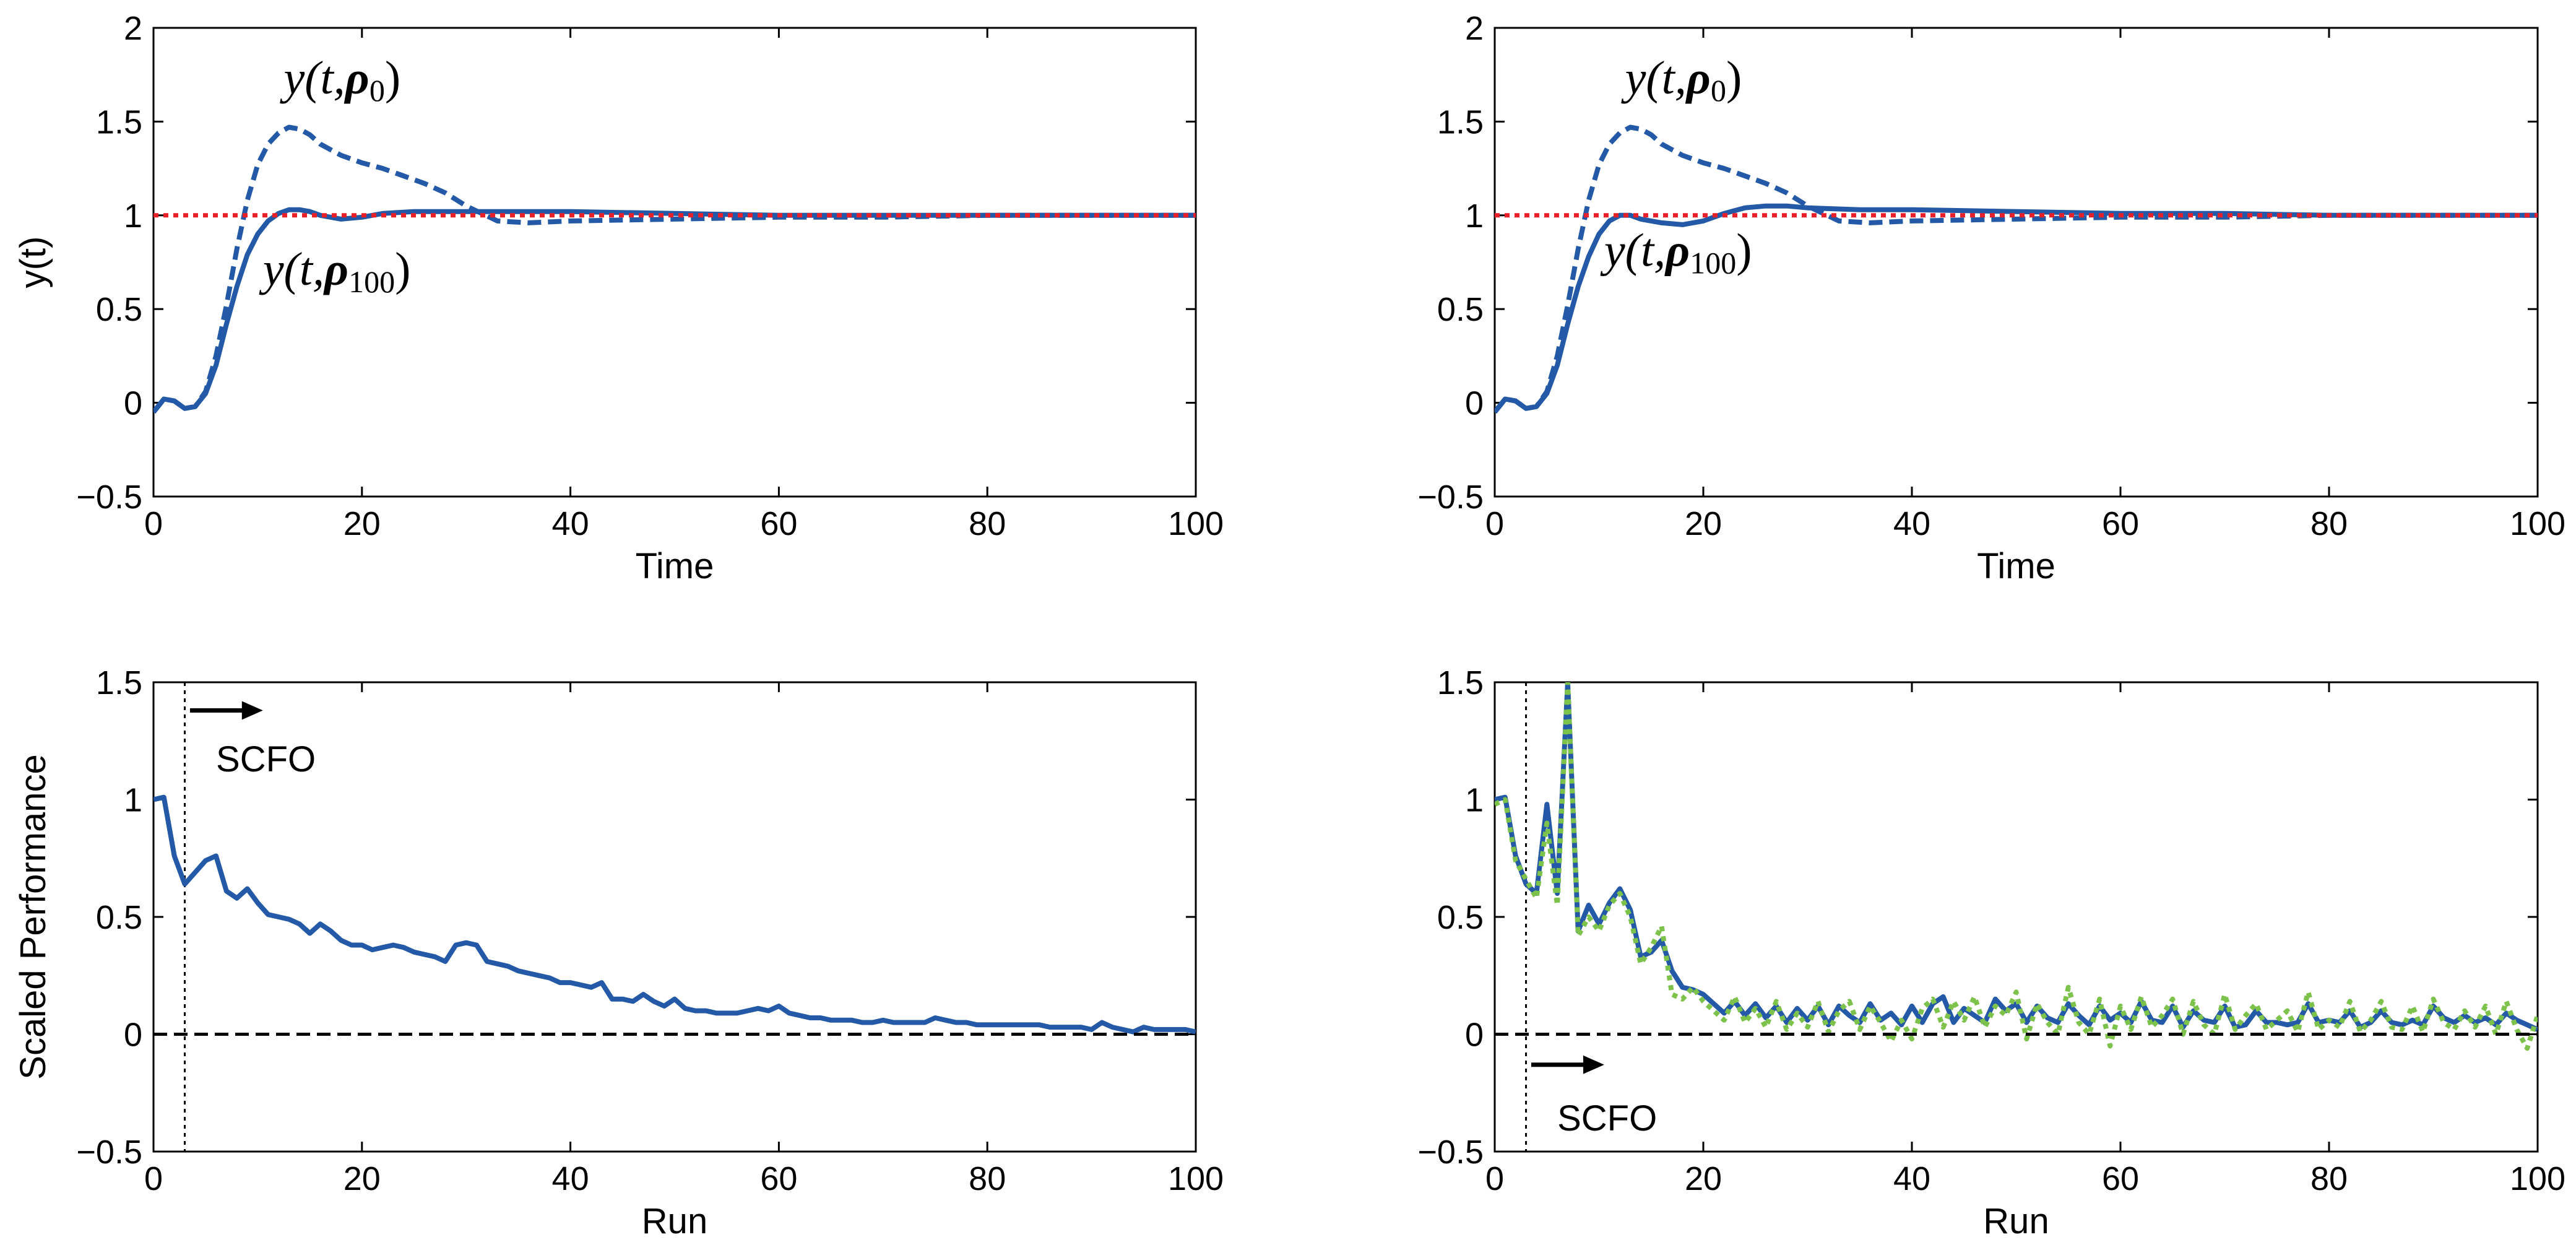 The image size is (2576, 1250). I want to click on series-performance-alt, so click(2016, 866).